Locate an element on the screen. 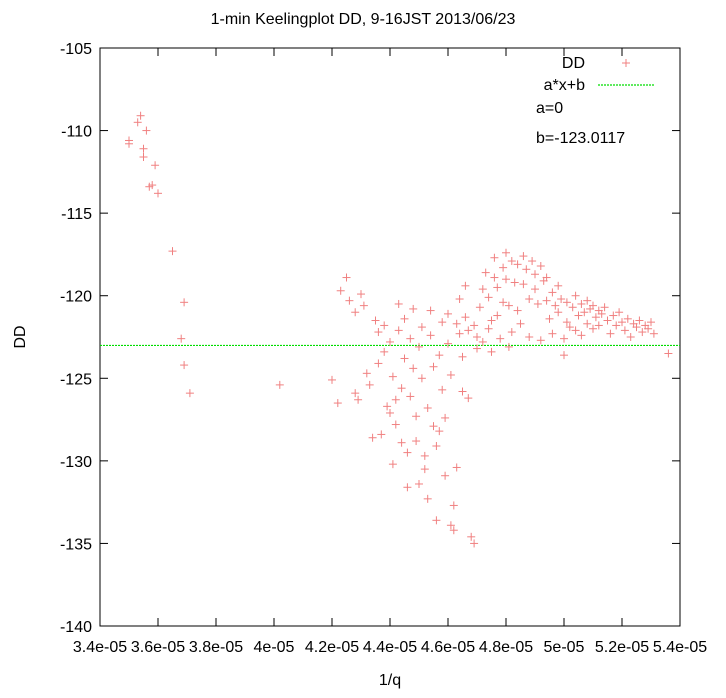  x-tick-label: 4.8e-05 is located at coordinates (506, 647).